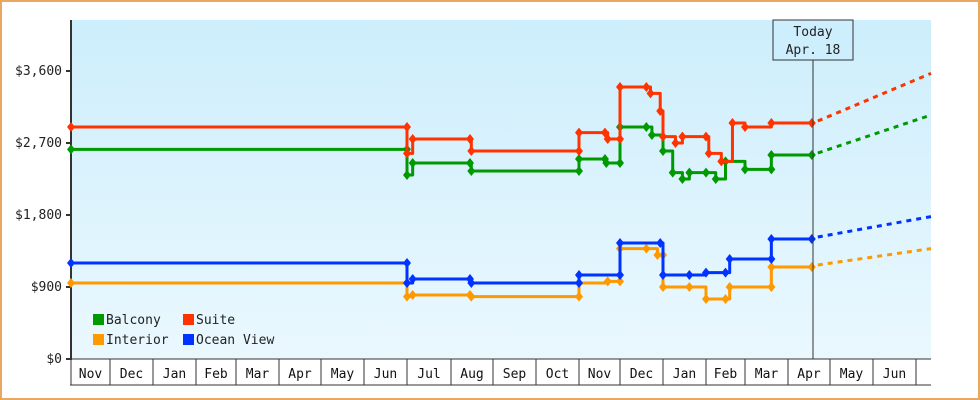 Image resolution: width=980 pixels, height=400 pixels. Describe the element at coordinates (43, 193) in the screenshot. I see `y-axis: $0 $900 $1,800 $2,700 $3,600` at that location.